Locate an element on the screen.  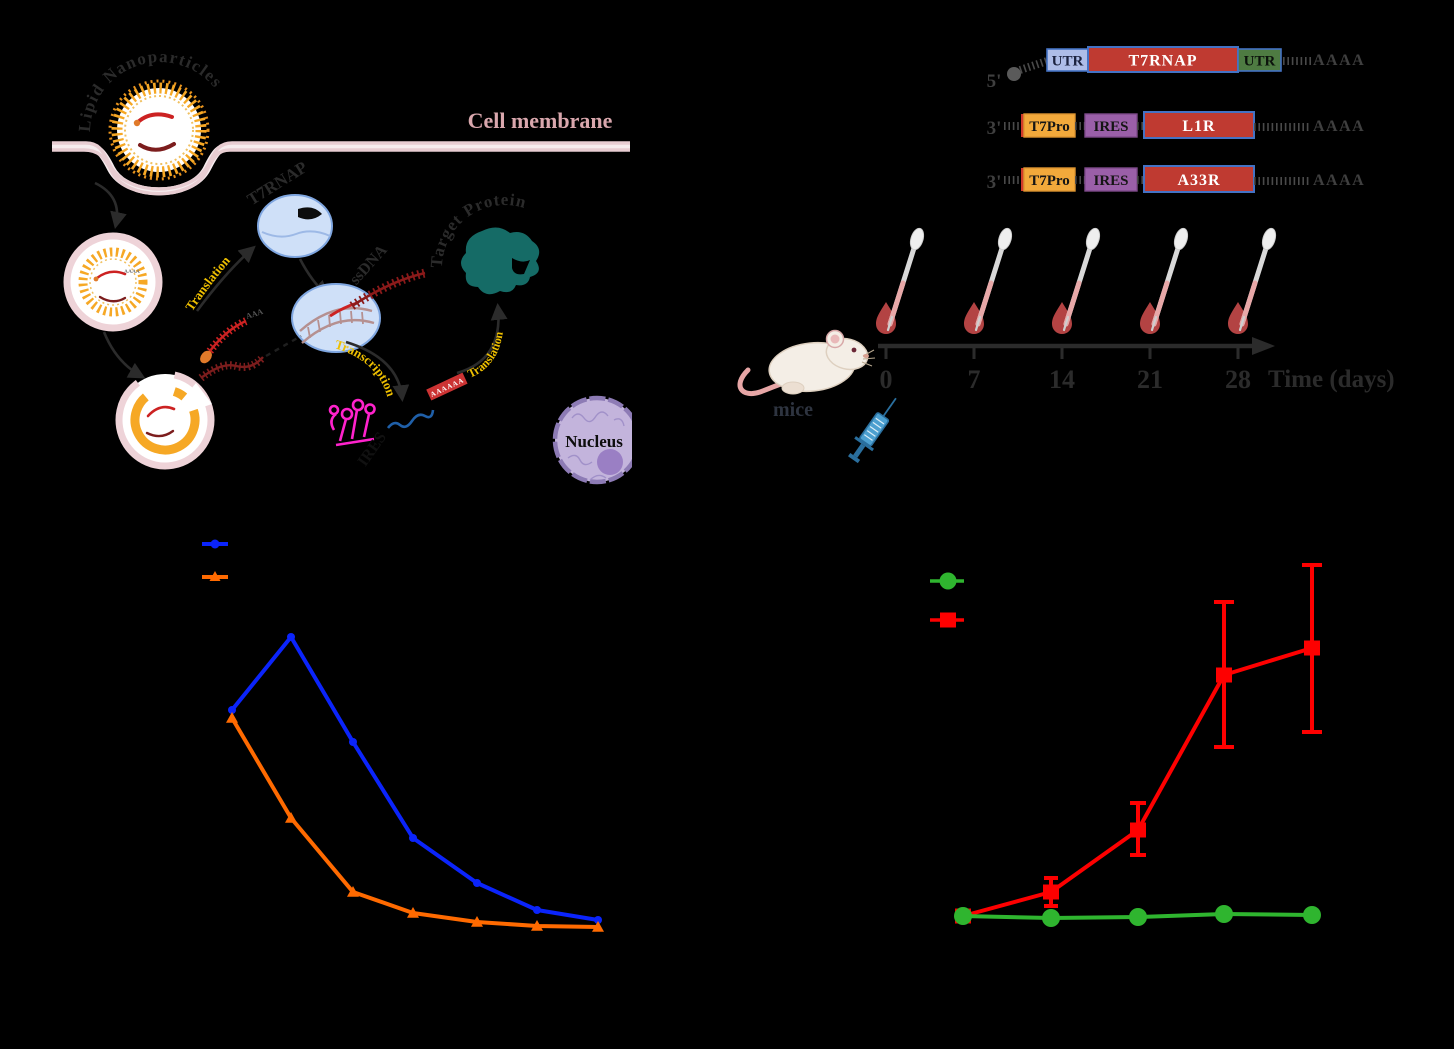
timeline-axis-label: Time (days) is located at coordinates (1331, 379).